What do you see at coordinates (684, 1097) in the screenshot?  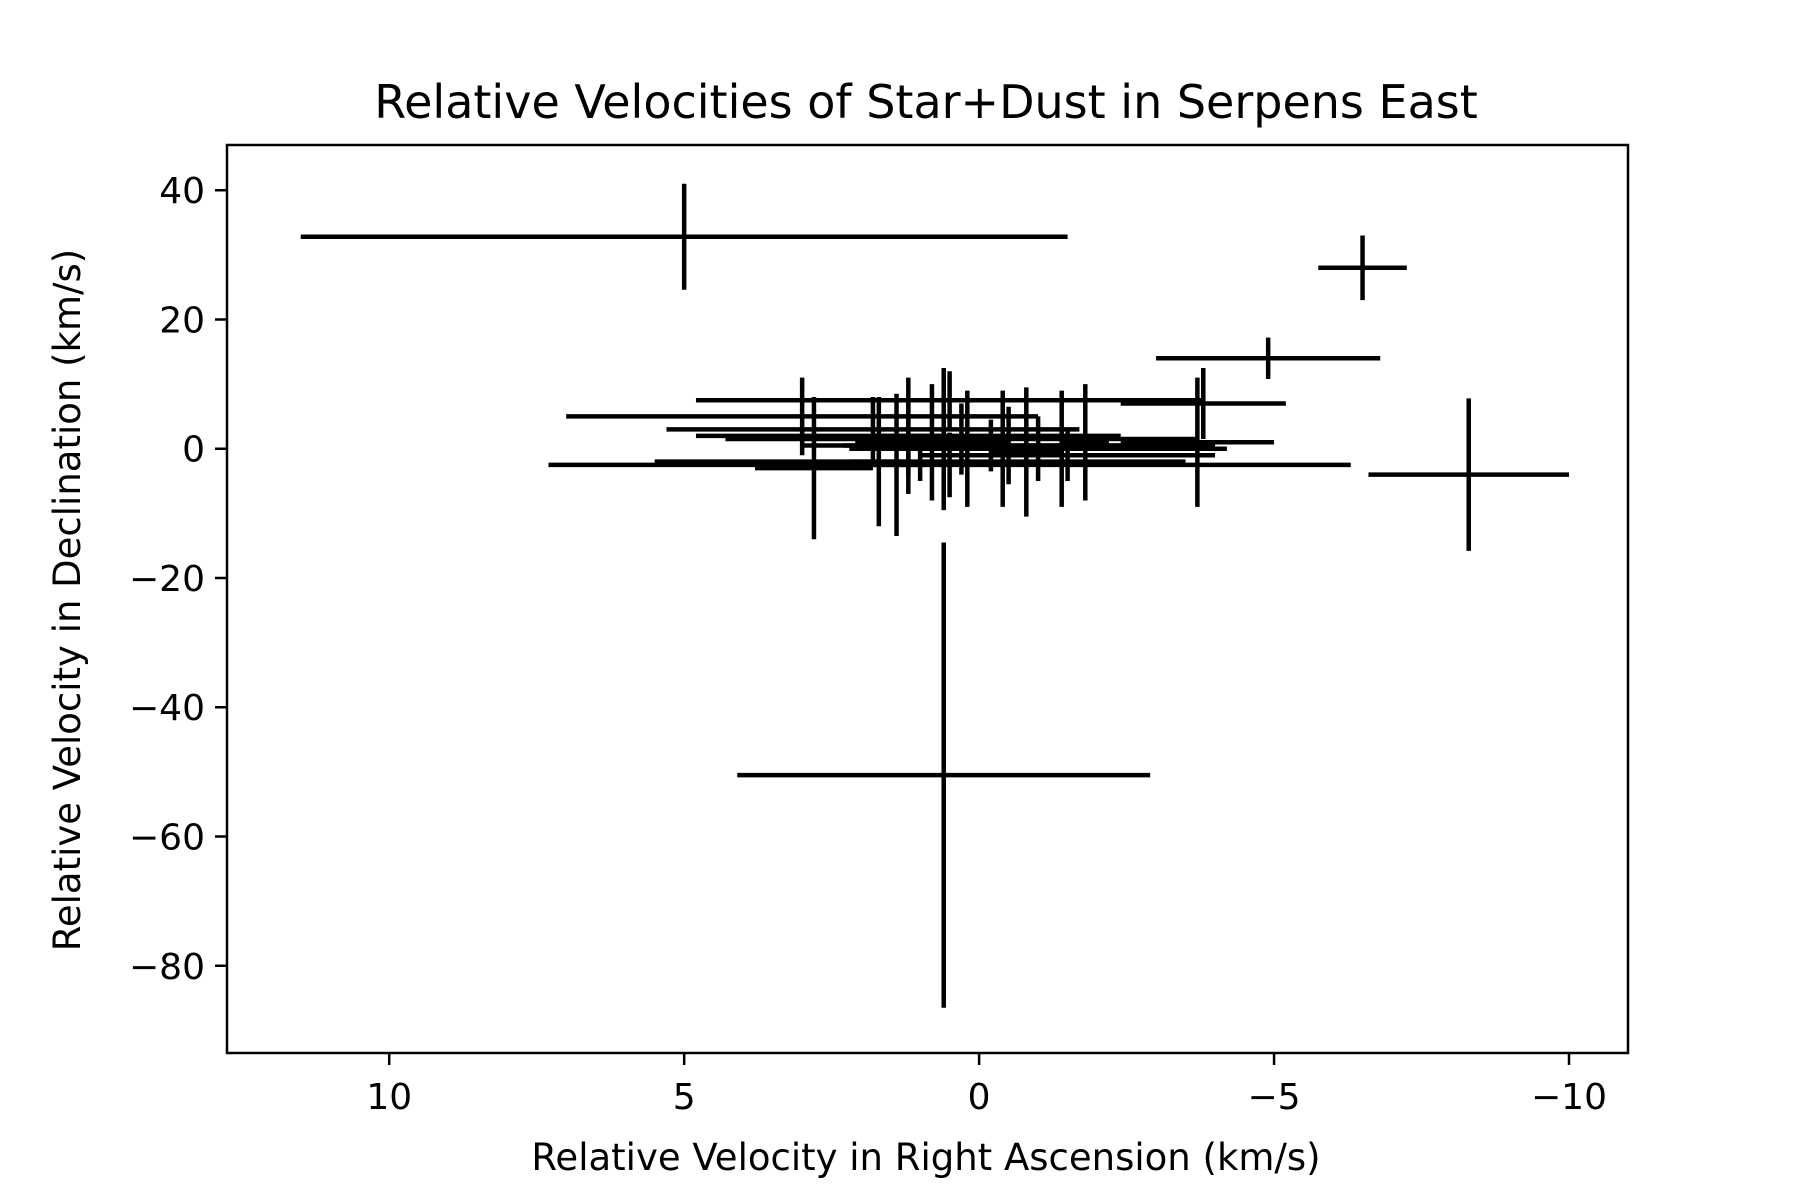 I see `x-tick-label: 5` at bounding box center [684, 1097].